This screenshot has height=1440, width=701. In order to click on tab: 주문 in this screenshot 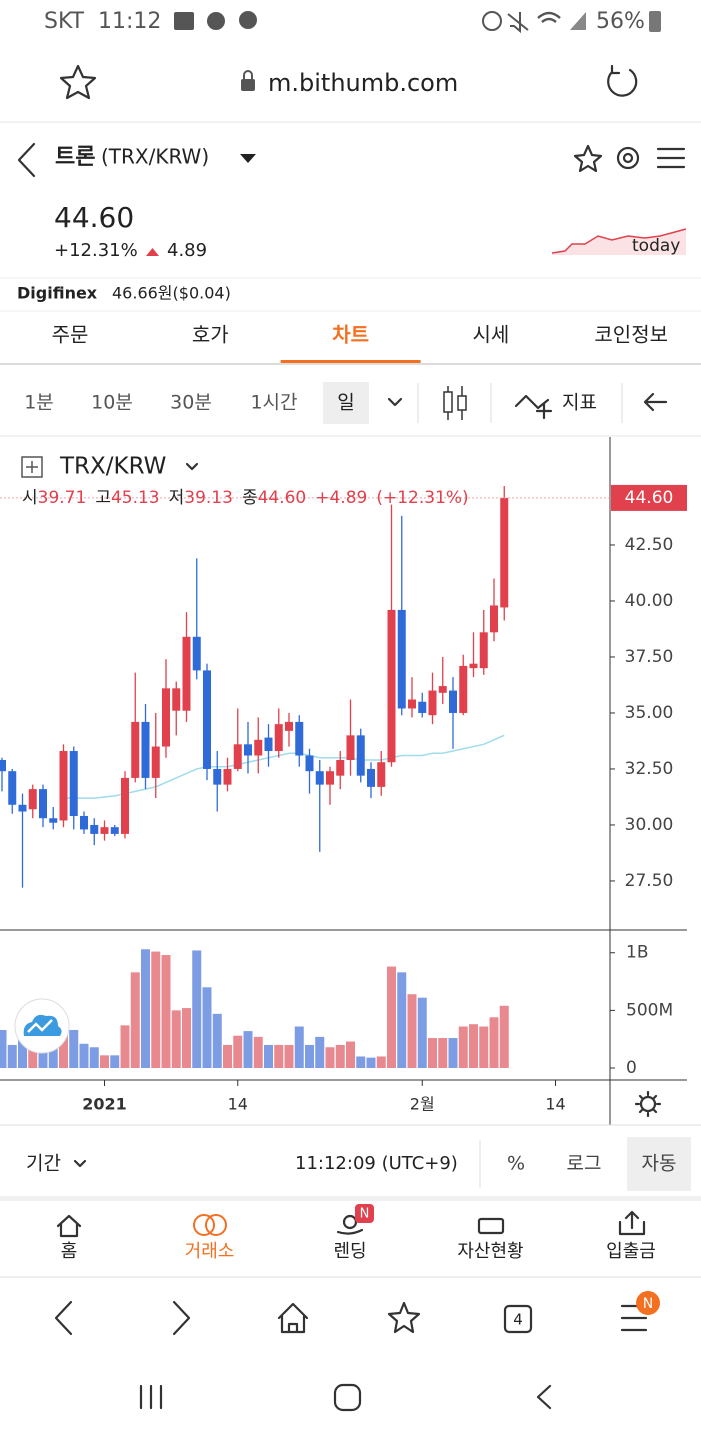, I will do `click(70, 335)`.